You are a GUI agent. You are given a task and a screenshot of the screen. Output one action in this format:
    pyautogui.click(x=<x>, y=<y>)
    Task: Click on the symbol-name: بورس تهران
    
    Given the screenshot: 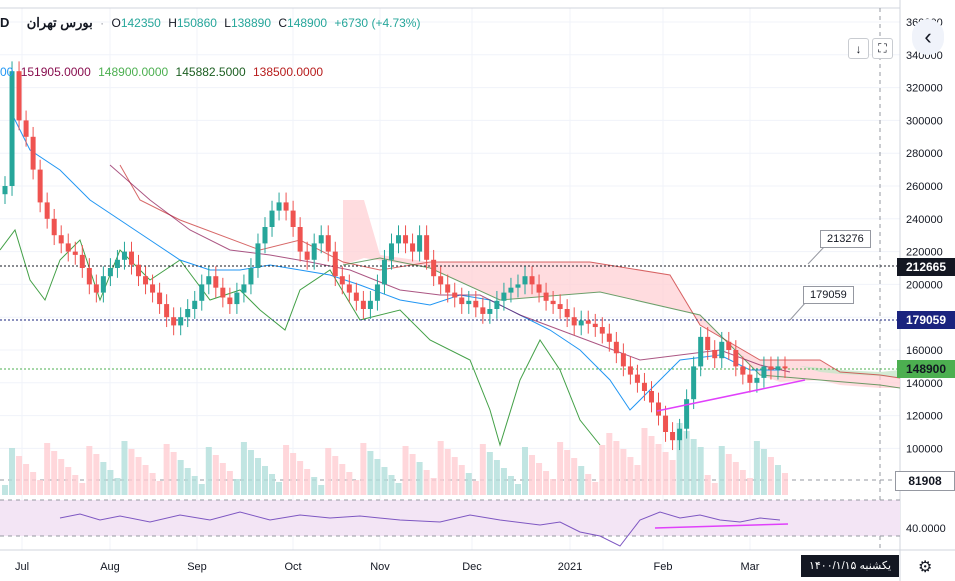 What is the action you would take?
    pyautogui.click(x=59, y=22)
    